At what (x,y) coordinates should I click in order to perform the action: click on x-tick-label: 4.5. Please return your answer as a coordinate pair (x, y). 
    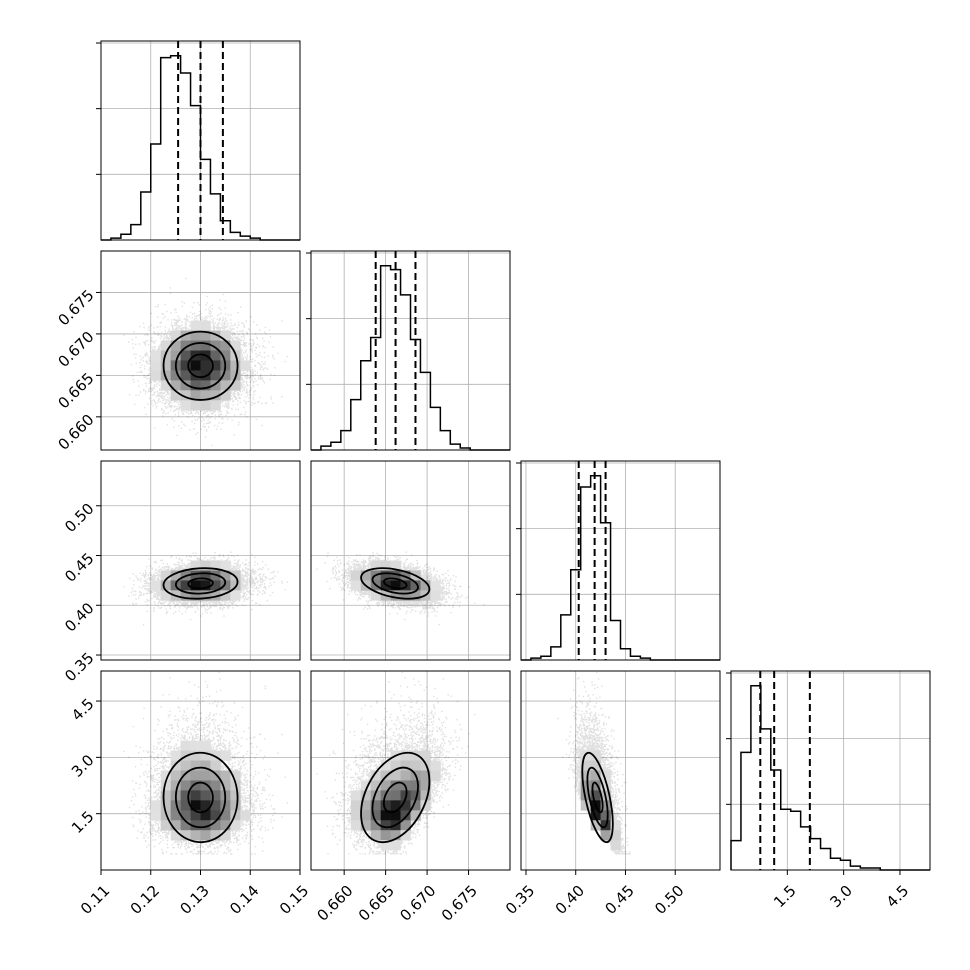
    Looking at the image, I should click on (898, 897).